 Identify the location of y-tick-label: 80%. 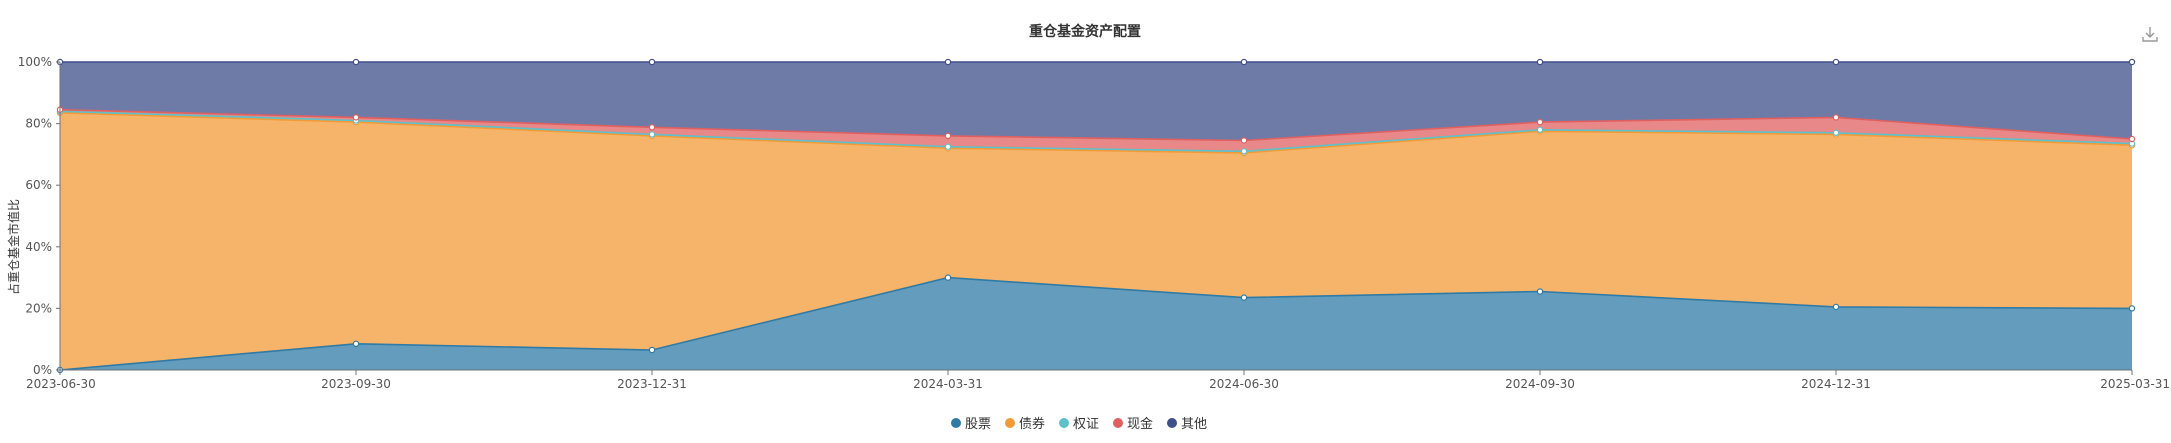
(38, 124).